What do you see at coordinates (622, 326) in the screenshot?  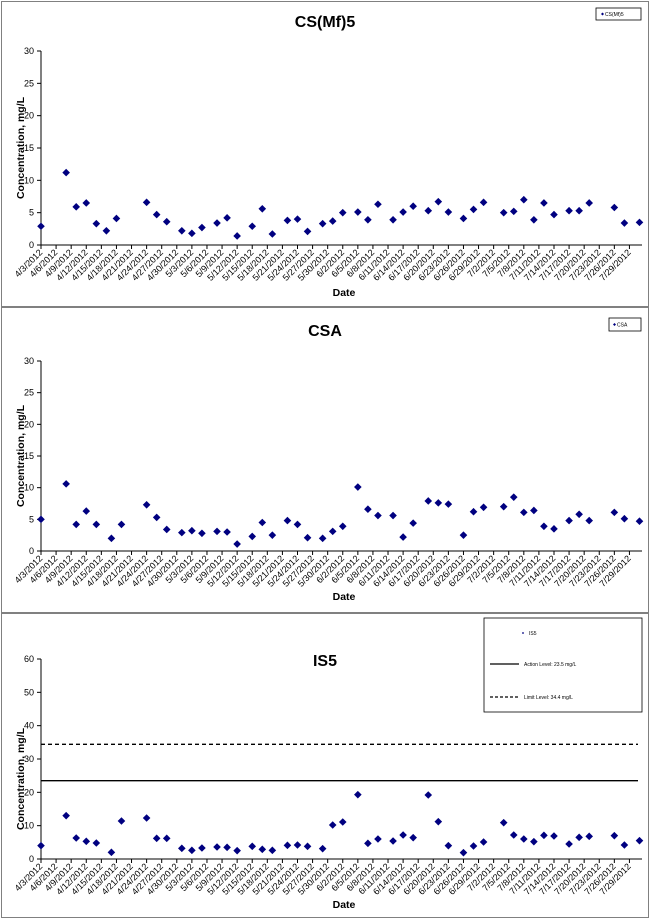 I see `legend-label: CSA` at bounding box center [622, 326].